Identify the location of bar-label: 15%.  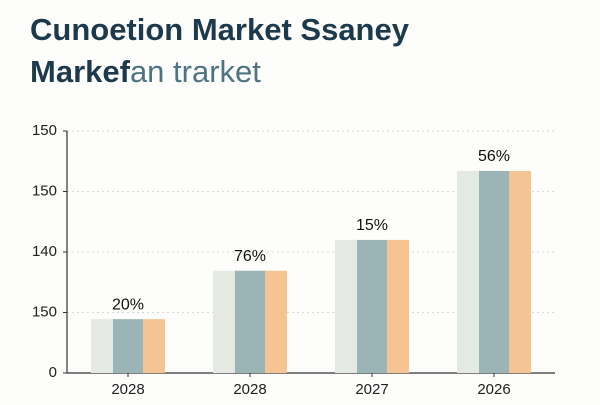
(372, 225).